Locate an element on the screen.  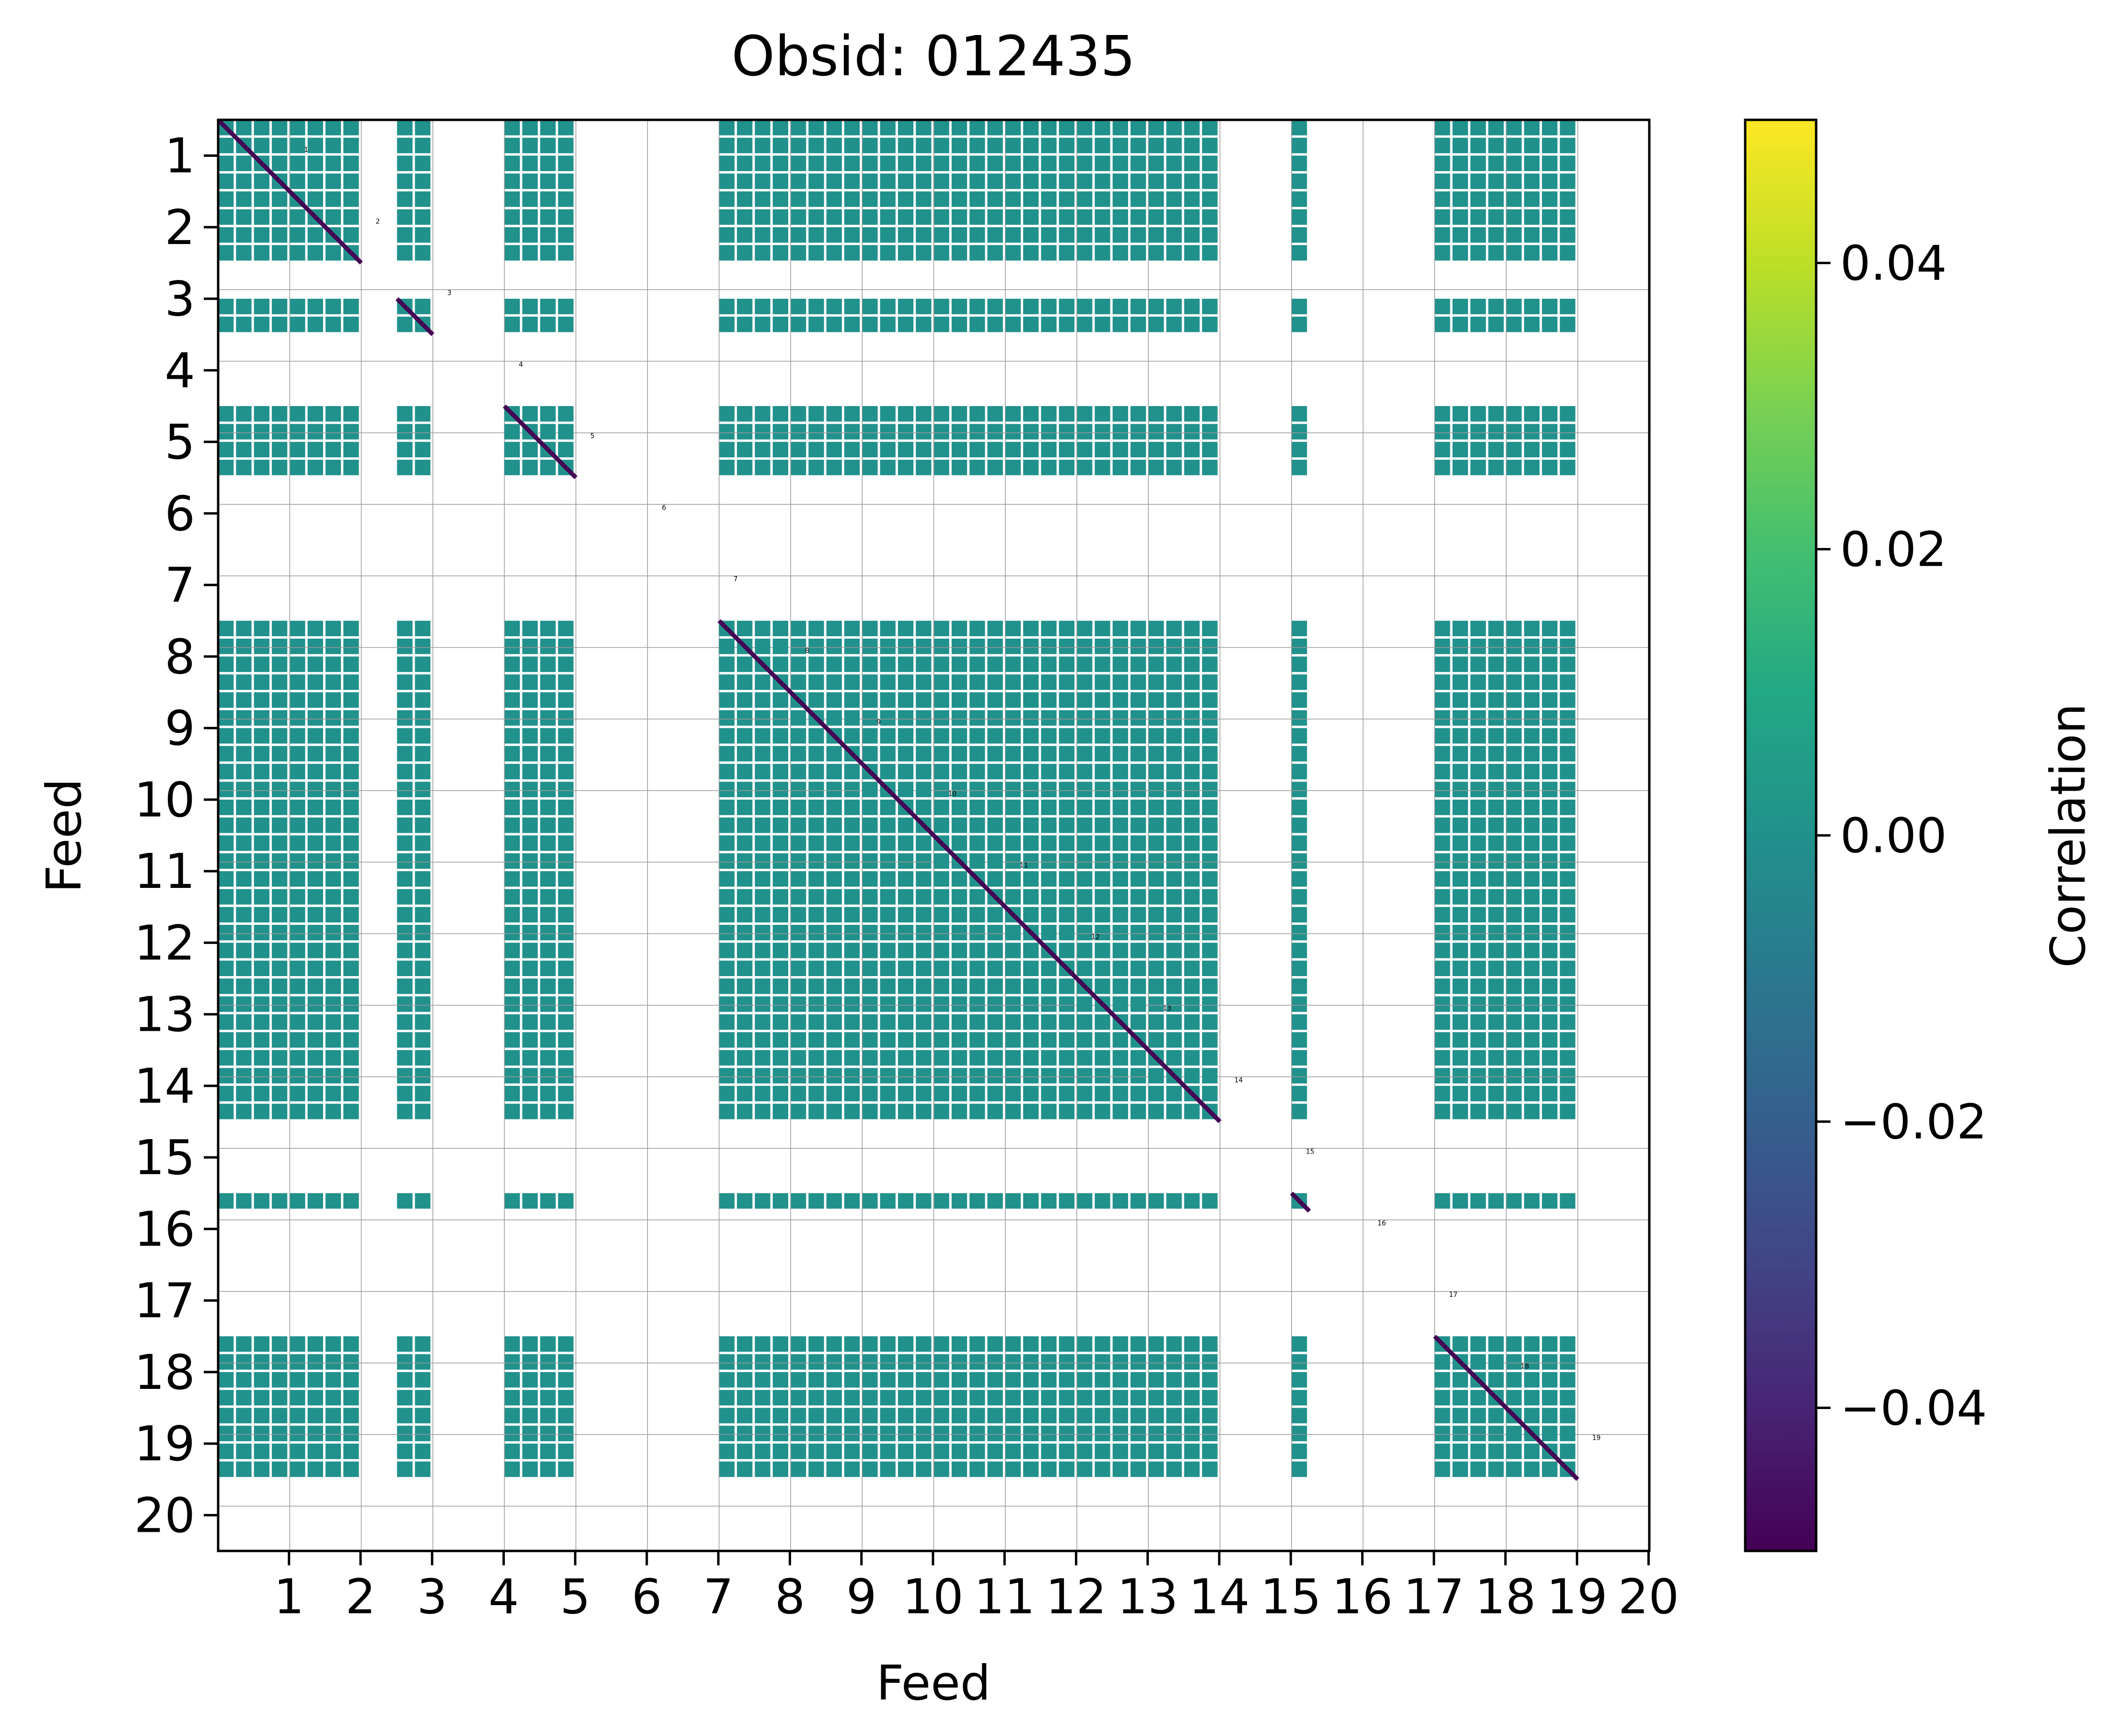
feed-annotation: 19 is located at coordinates (1596, 1438).